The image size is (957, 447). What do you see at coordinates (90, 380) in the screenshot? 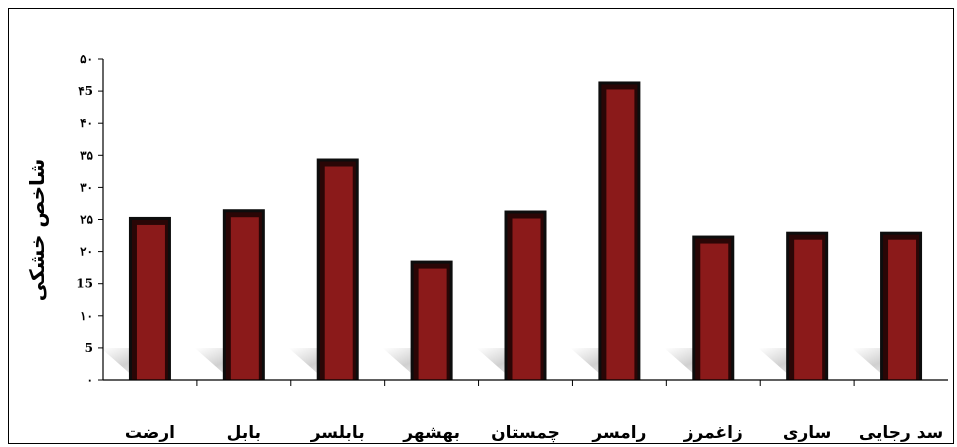
I see `y-tick-label: ۰` at bounding box center [90, 380].